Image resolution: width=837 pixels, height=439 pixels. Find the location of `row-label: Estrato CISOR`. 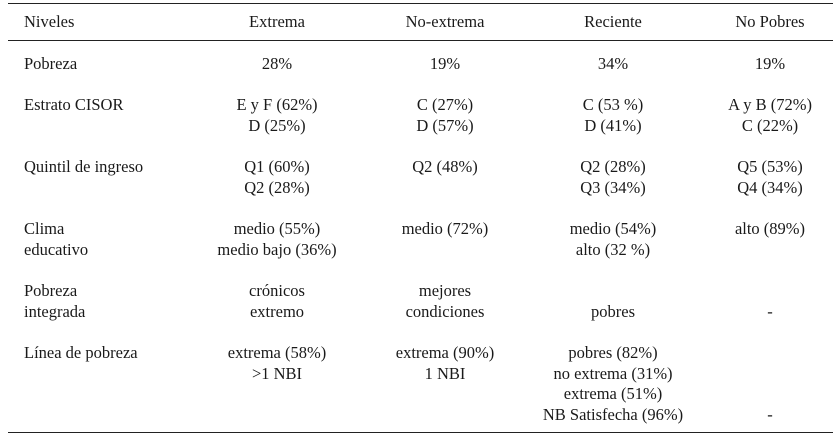

row-label: Estrato CISOR is located at coordinates (74, 104).